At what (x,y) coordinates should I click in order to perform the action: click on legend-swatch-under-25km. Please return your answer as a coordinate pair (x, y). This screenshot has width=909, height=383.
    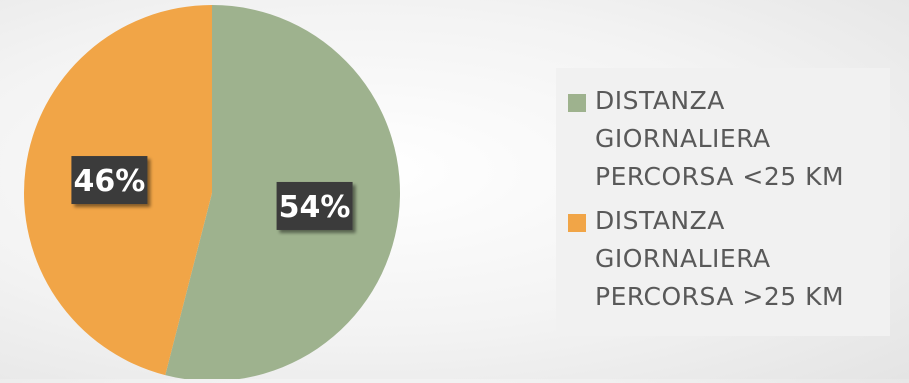
    Looking at the image, I should click on (577, 103).